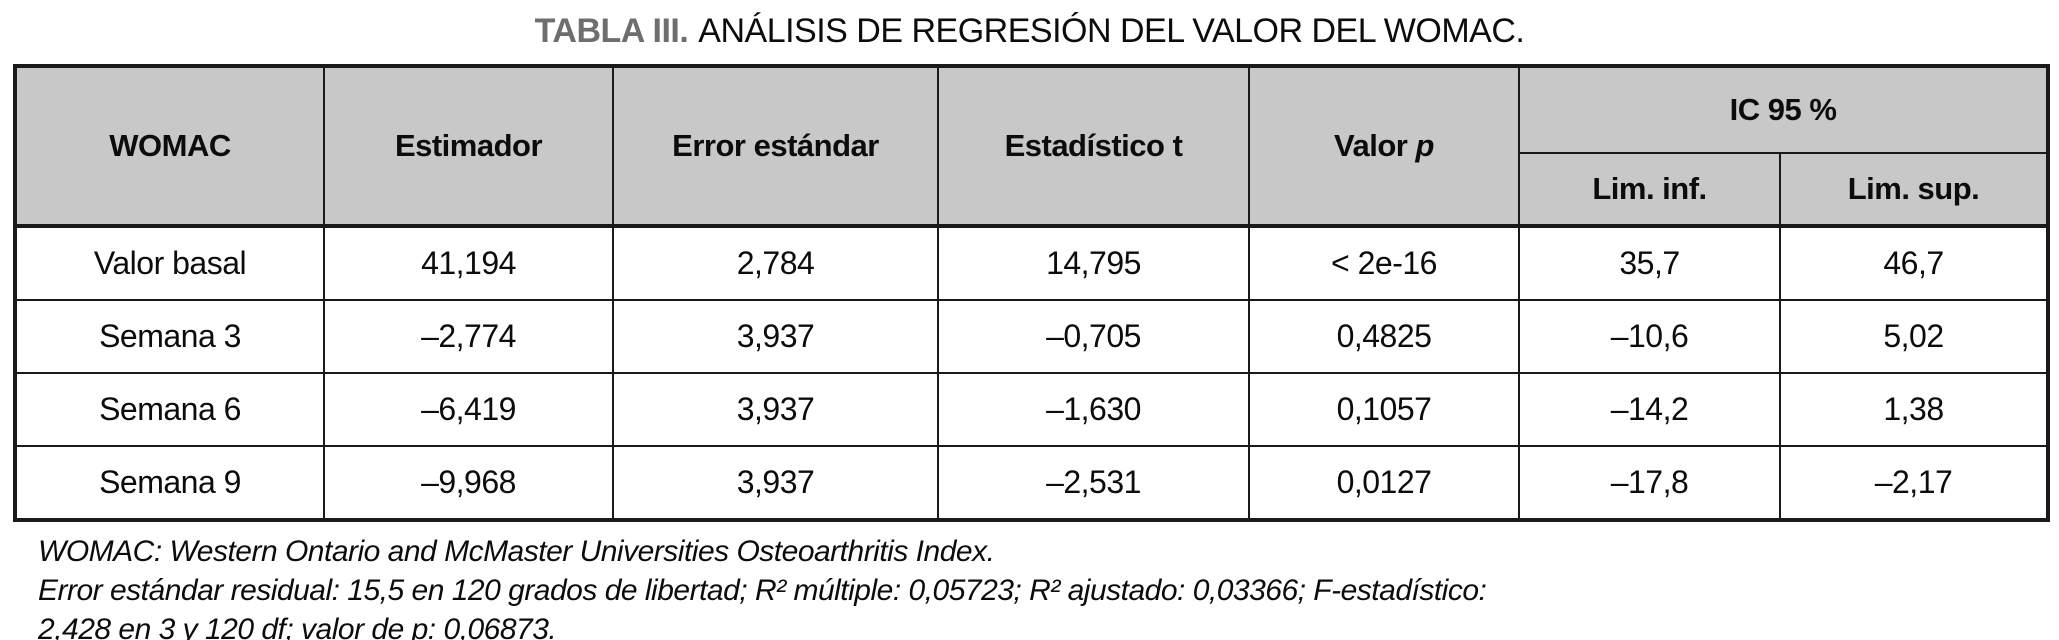  Describe the element at coordinates (1384, 409) in the screenshot. I see `cell-valor-p: 0,1057` at that location.